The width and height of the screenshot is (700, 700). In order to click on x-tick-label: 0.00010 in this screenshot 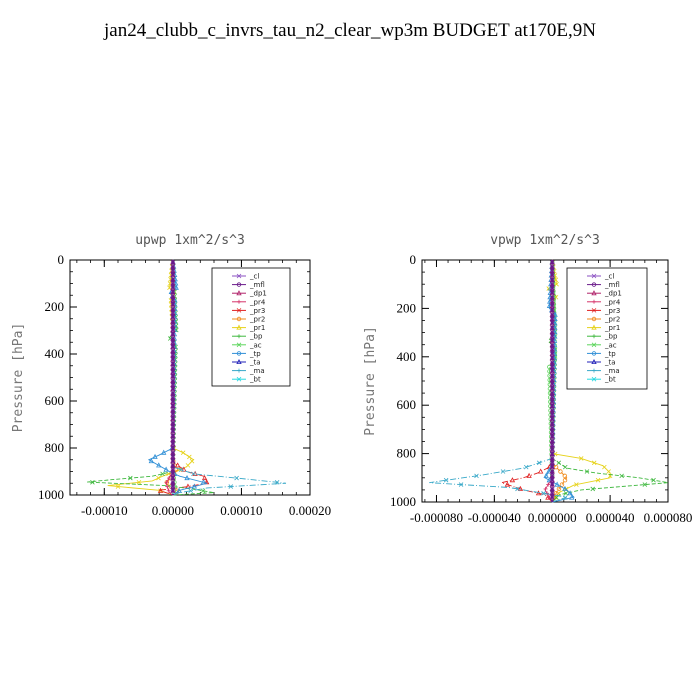, I will do `click(241, 510)`.